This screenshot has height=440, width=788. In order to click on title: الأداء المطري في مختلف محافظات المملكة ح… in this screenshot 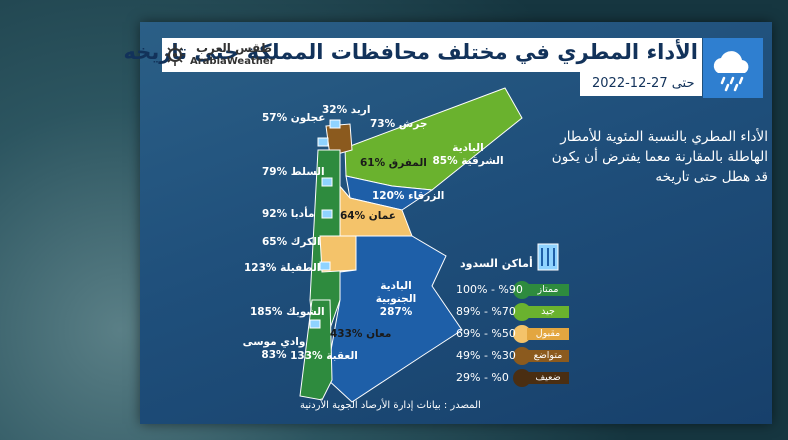, I will do `click(411, 52)`.